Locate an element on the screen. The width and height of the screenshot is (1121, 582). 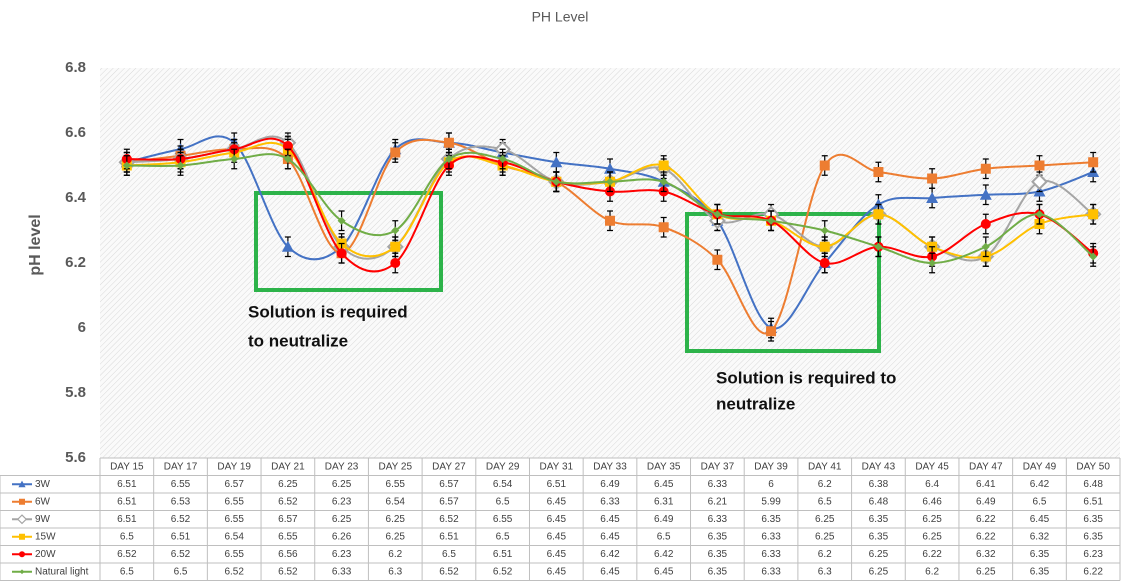
table-cell: 6.22 is located at coordinates (986, 536).